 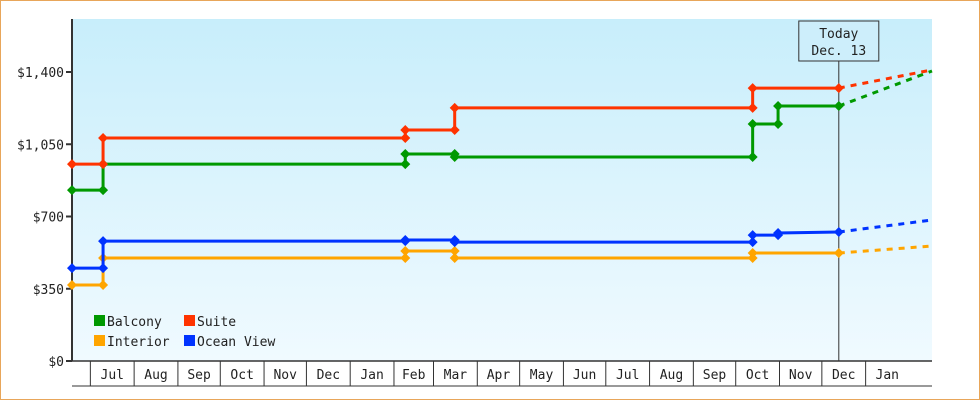 What do you see at coordinates (838, 51) in the screenshot?
I see `today-date: Dec. 13` at bounding box center [838, 51].